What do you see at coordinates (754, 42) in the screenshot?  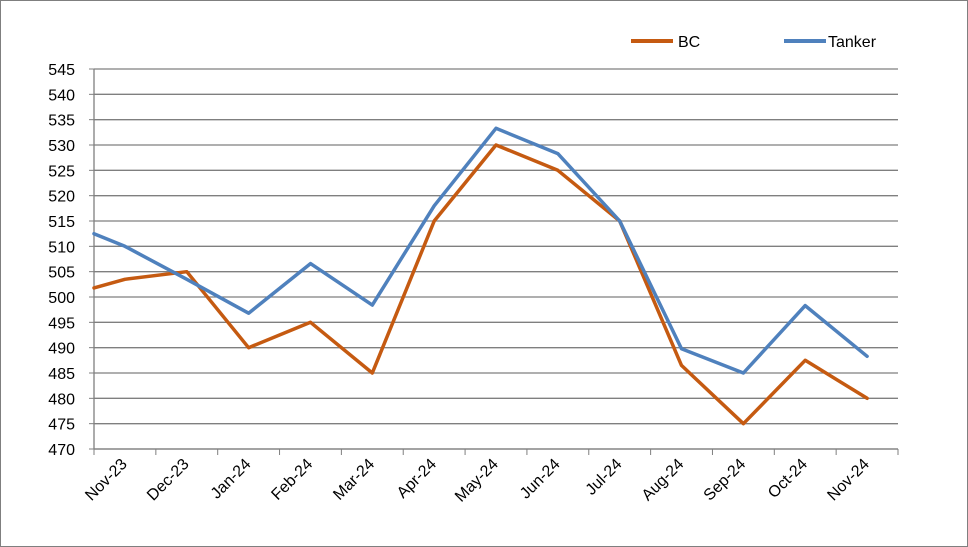 I see `legend: BC Tanker` at bounding box center [754, 42].